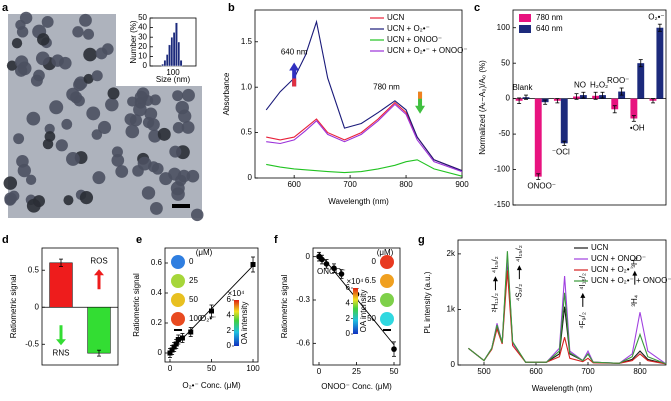 The width and height of the screenshot is (671, 401). Describe the element at coordinates (420, 95) in the screenshot. I see `arrow-tail` at that location.